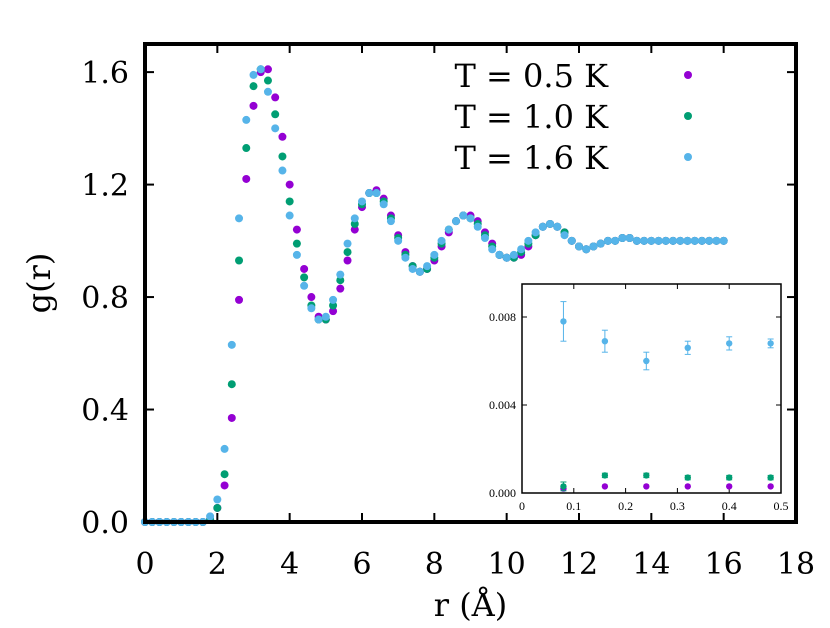 Image resolution: width=830 pixels, height=628 pixels. What do you see at coordinates (502, 493) in the screenshot?
I see `inset-y-tick-label: 0.000` at bounding box center [502, 493].